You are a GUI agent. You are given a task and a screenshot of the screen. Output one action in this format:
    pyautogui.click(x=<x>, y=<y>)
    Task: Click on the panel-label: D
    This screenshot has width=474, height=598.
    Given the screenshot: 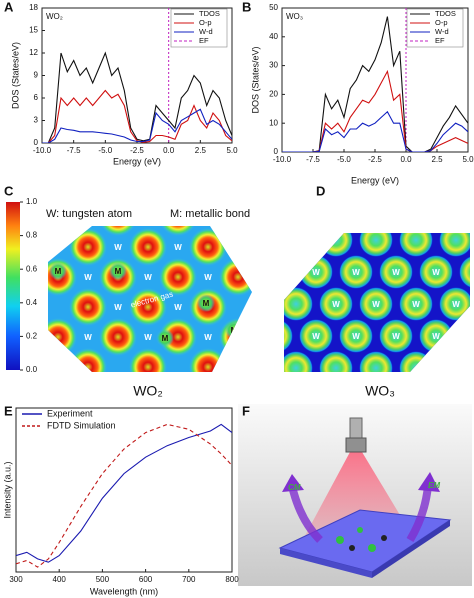 What is the action you would take?
    pyautogui.click(x=320, y=190)
    